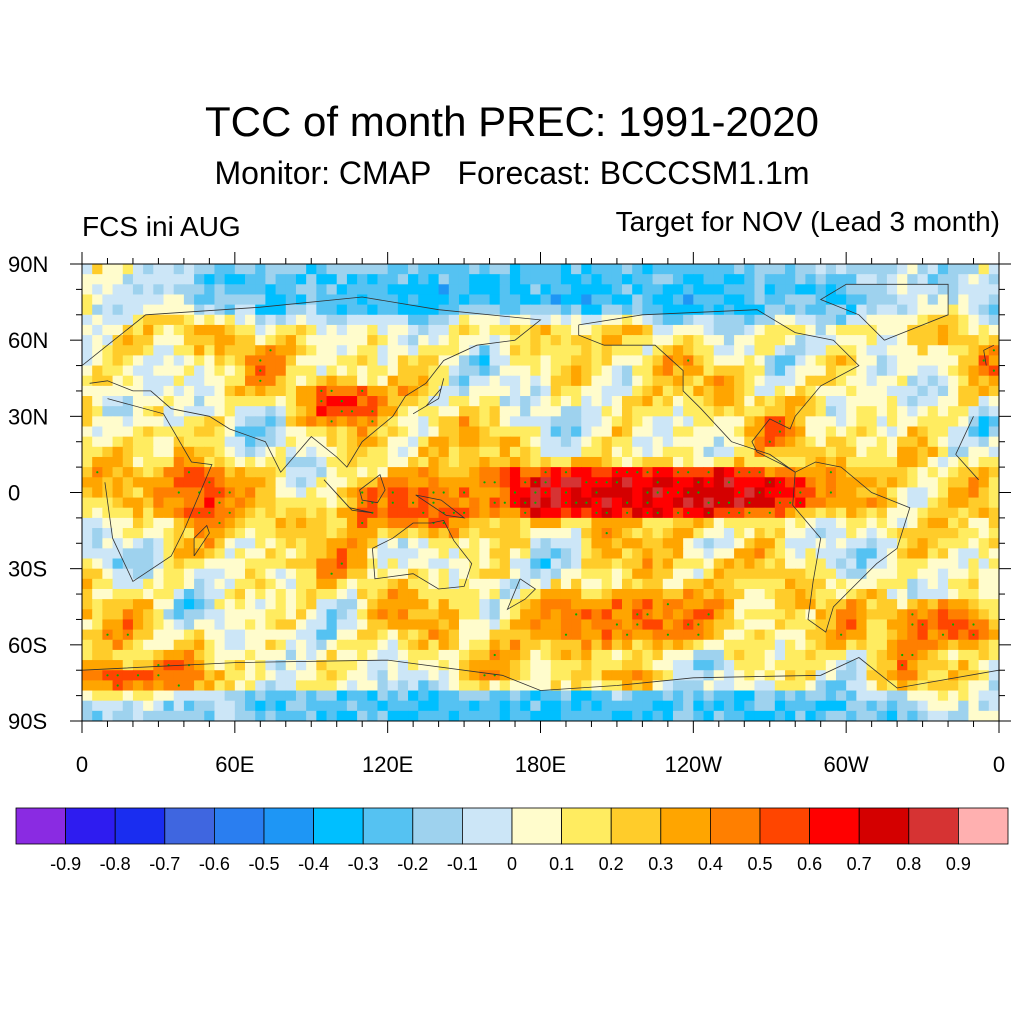  What do you see at coordinates (161, 226) in the screenshot?
I see `left-label: FCS ini AUG` at bounding box center [161, 226].